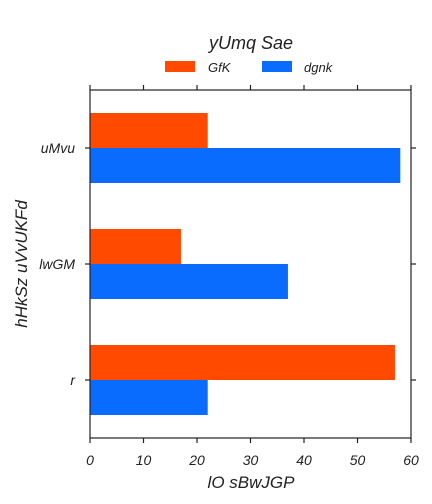  Describe the element at coordinates (220, 67) in the screenshot. I see `legend-label-gfk: GfK` at that location.